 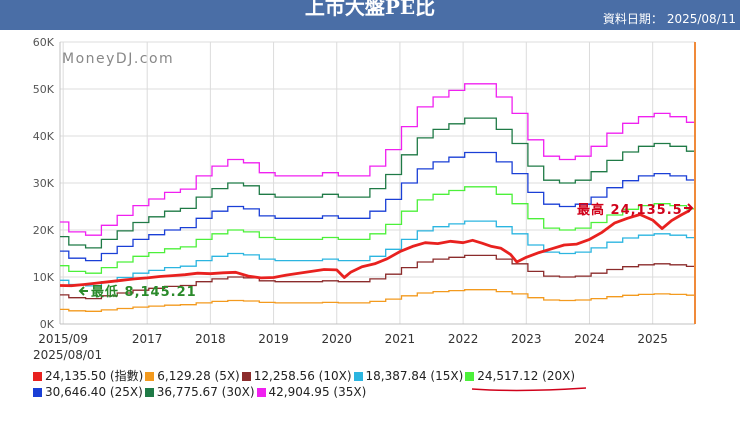 I want to click on pe-band-line-15x, so click(x=377, y=253).